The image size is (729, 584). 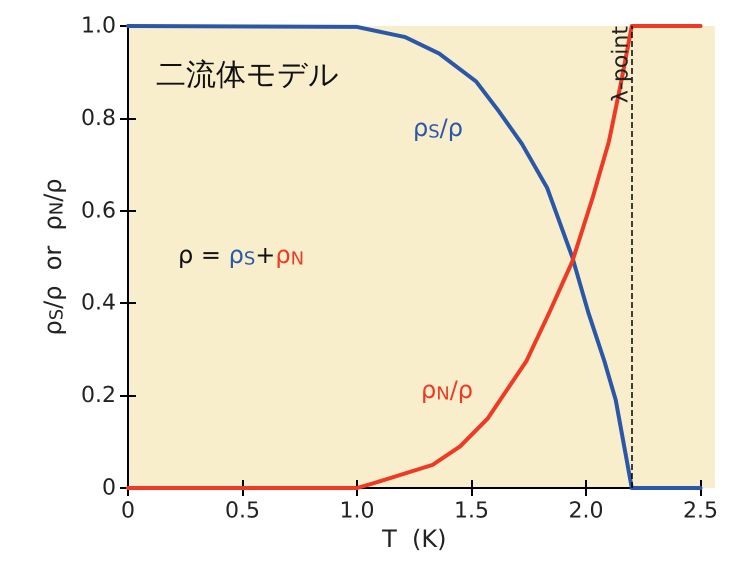 What do you see at coordinates (98, 303) in the screenshot?
I see `y-tick-label: 0.4` at bounding box center [98, 303].